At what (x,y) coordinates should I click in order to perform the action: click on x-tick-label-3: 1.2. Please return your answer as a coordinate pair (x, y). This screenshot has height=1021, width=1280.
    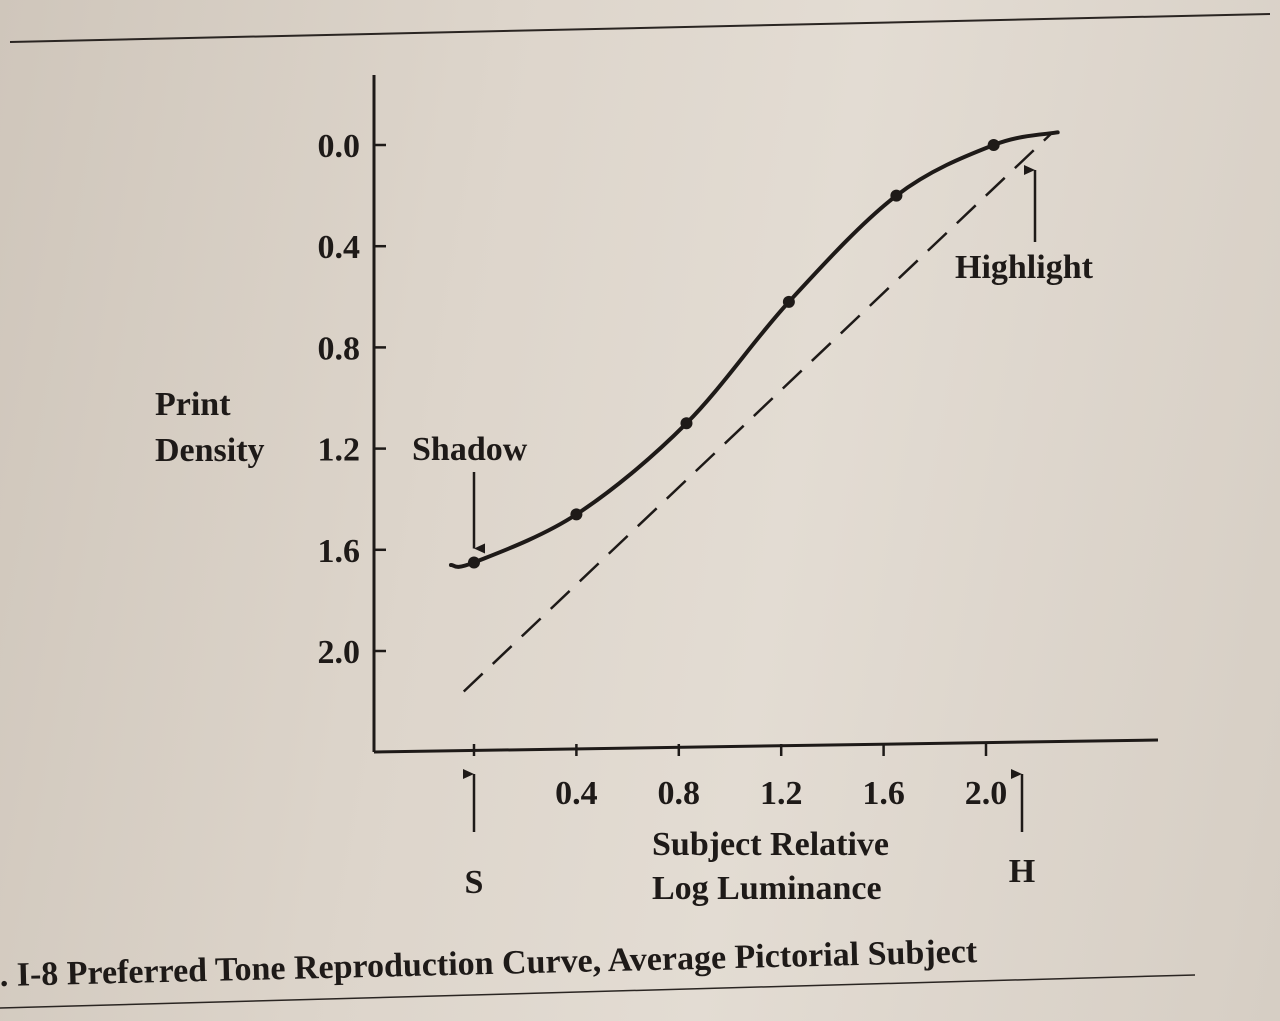
    Looking at the image, I should click on (781, 793).